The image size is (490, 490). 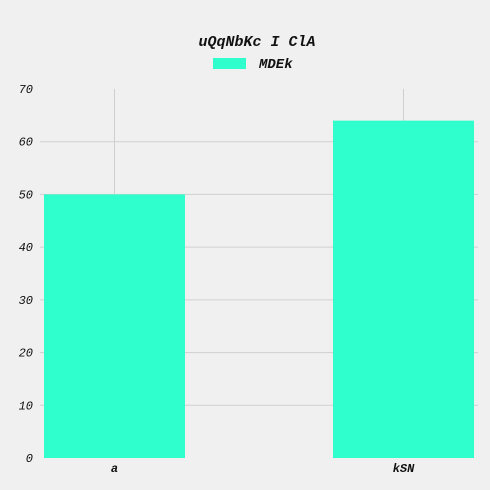 What do you see at coordinates (26, 90) in the screenshot?
I see `y-tick-label: 70` at bounding box center [26, 90].